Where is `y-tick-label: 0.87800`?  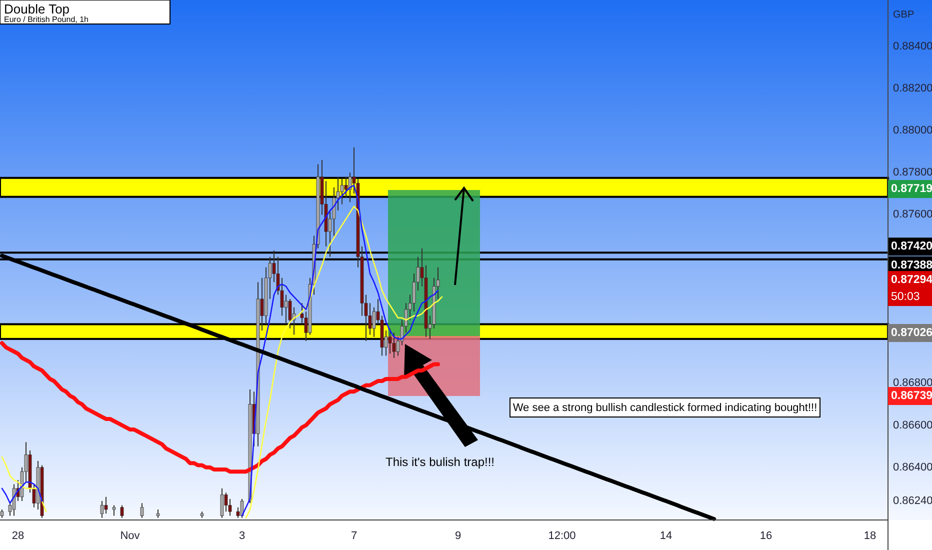
y-tick-label: 0.87800 is located at coordinates (912, 172).